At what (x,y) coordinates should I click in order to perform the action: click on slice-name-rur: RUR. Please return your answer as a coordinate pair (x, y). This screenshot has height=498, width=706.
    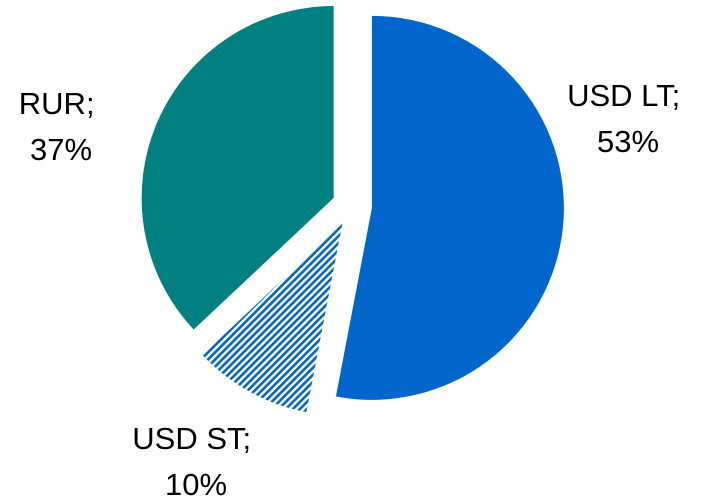
    Looking at the image, I should click on (52, 103).